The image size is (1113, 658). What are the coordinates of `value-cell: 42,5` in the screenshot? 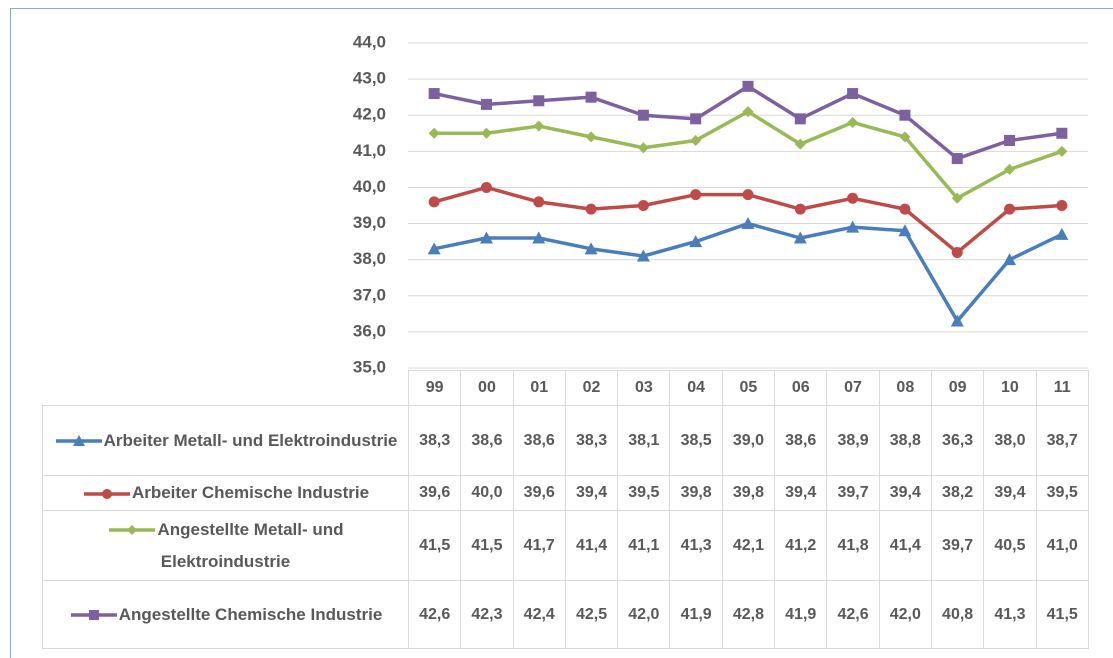 It's located at (591, 614).